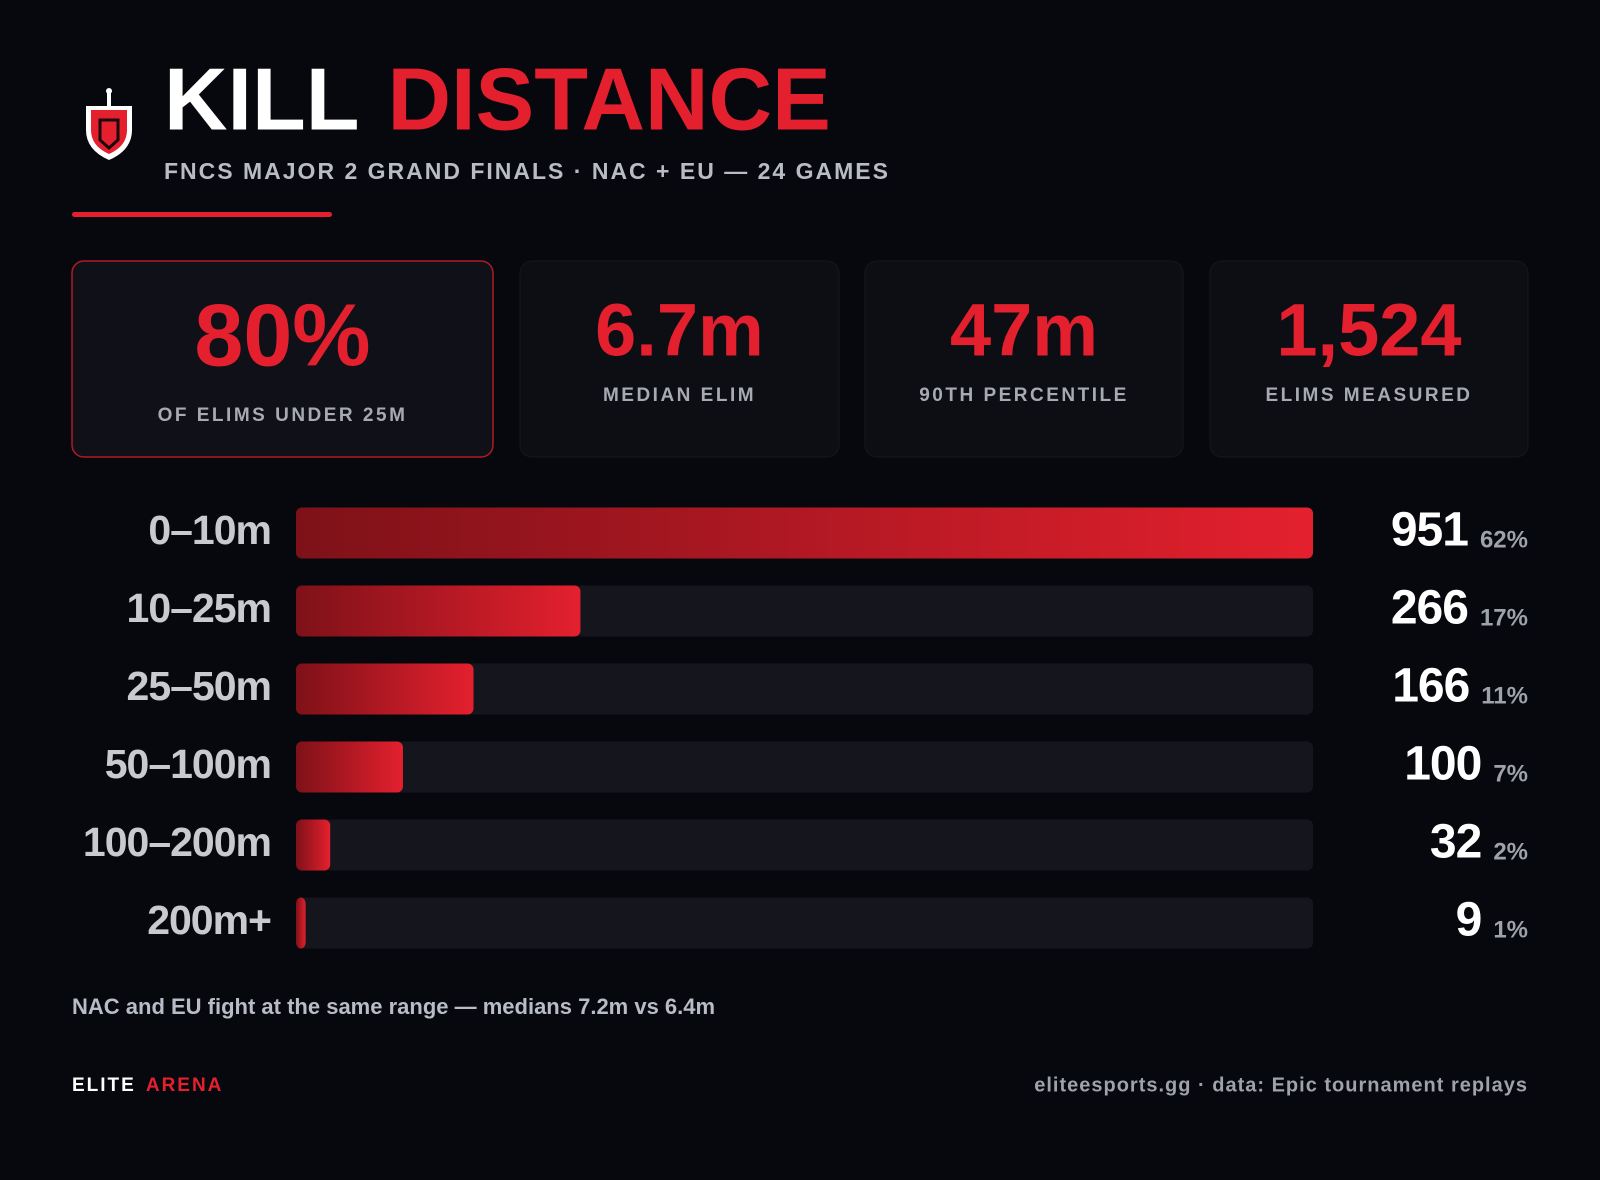 Image resolution: width=1600 pixels, height=1180 pixels. Describe the element at coordinates (283, 415) in the screenshot. I see `stat-label: OF ELIMS UNDER 25M` at that location.